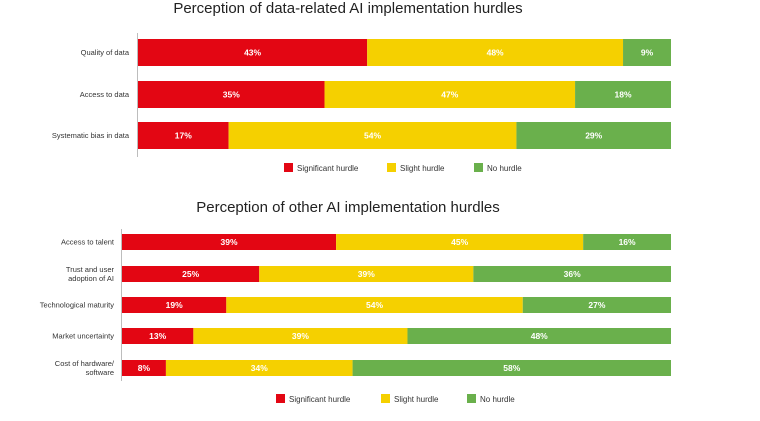 This screenshot has width=760, height=421. I want to click on category-label: adoption of AI, so click(91, 278).